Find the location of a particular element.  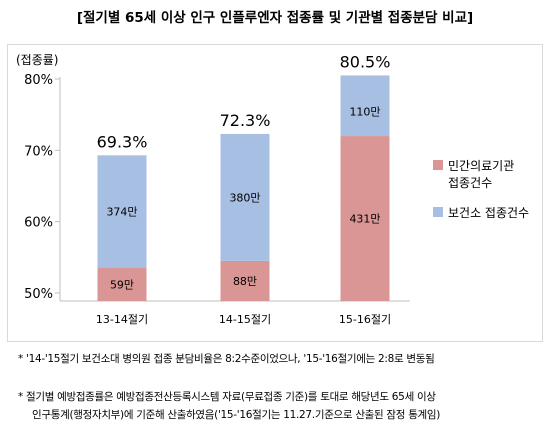

data-label-health-center: 380만 is located at coordinates (244, 197).